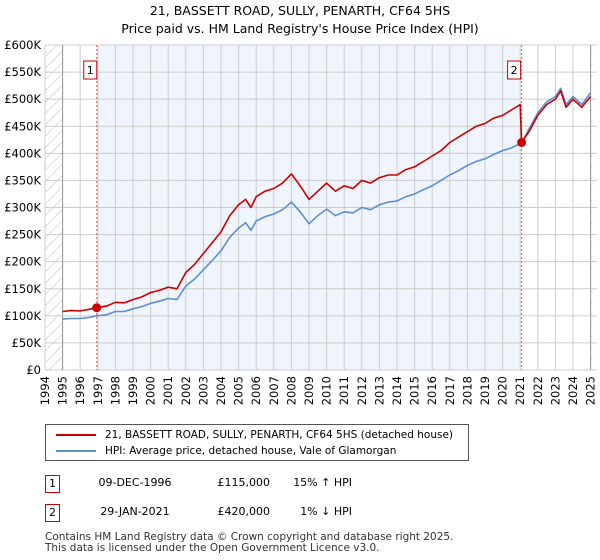 The width and height of the screenshot is (600, 560). I want to click on x-tick-label: 2020, so click(503, 390).